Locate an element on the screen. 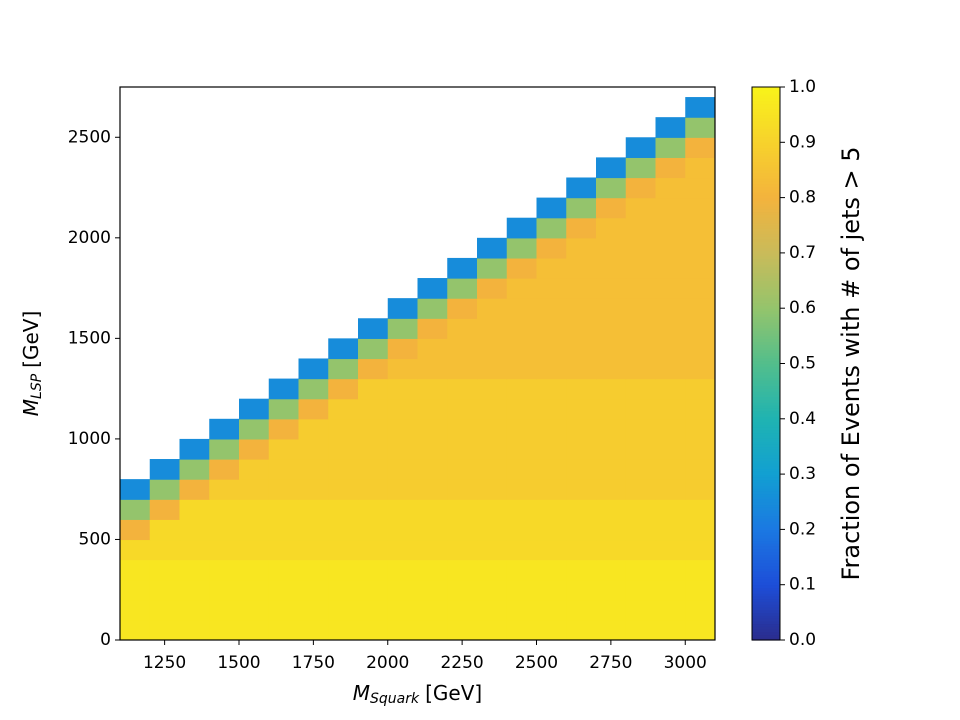  colorbar-tick-label: 0.5 is located at coordinates (802, 364).